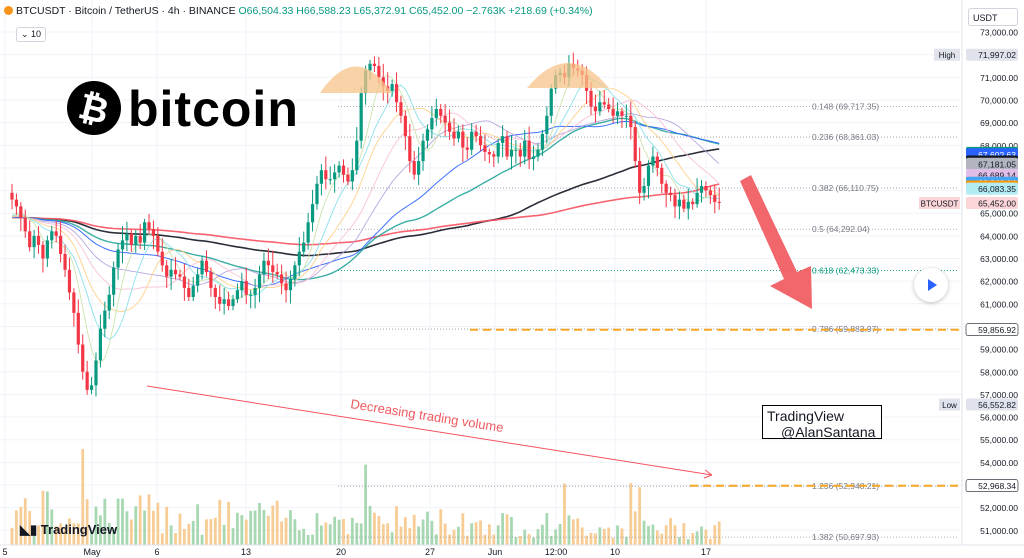  I want to click on brand-name: TradingView, so click(79, 529).